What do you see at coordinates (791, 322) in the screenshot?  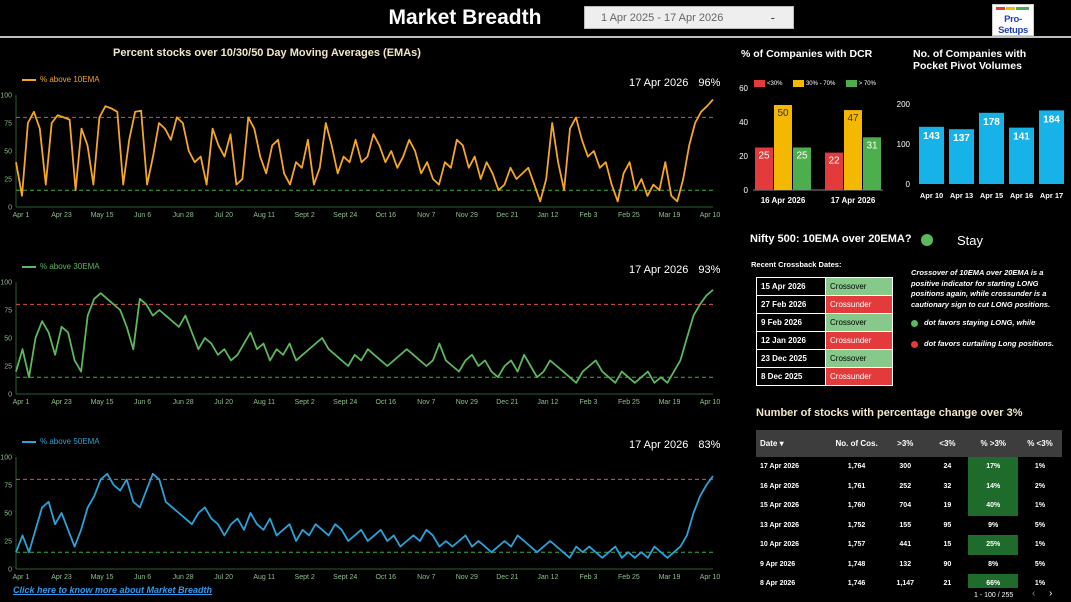 I see `crossback-date: 9 Feb 2026` at bounding box center [791, 322].